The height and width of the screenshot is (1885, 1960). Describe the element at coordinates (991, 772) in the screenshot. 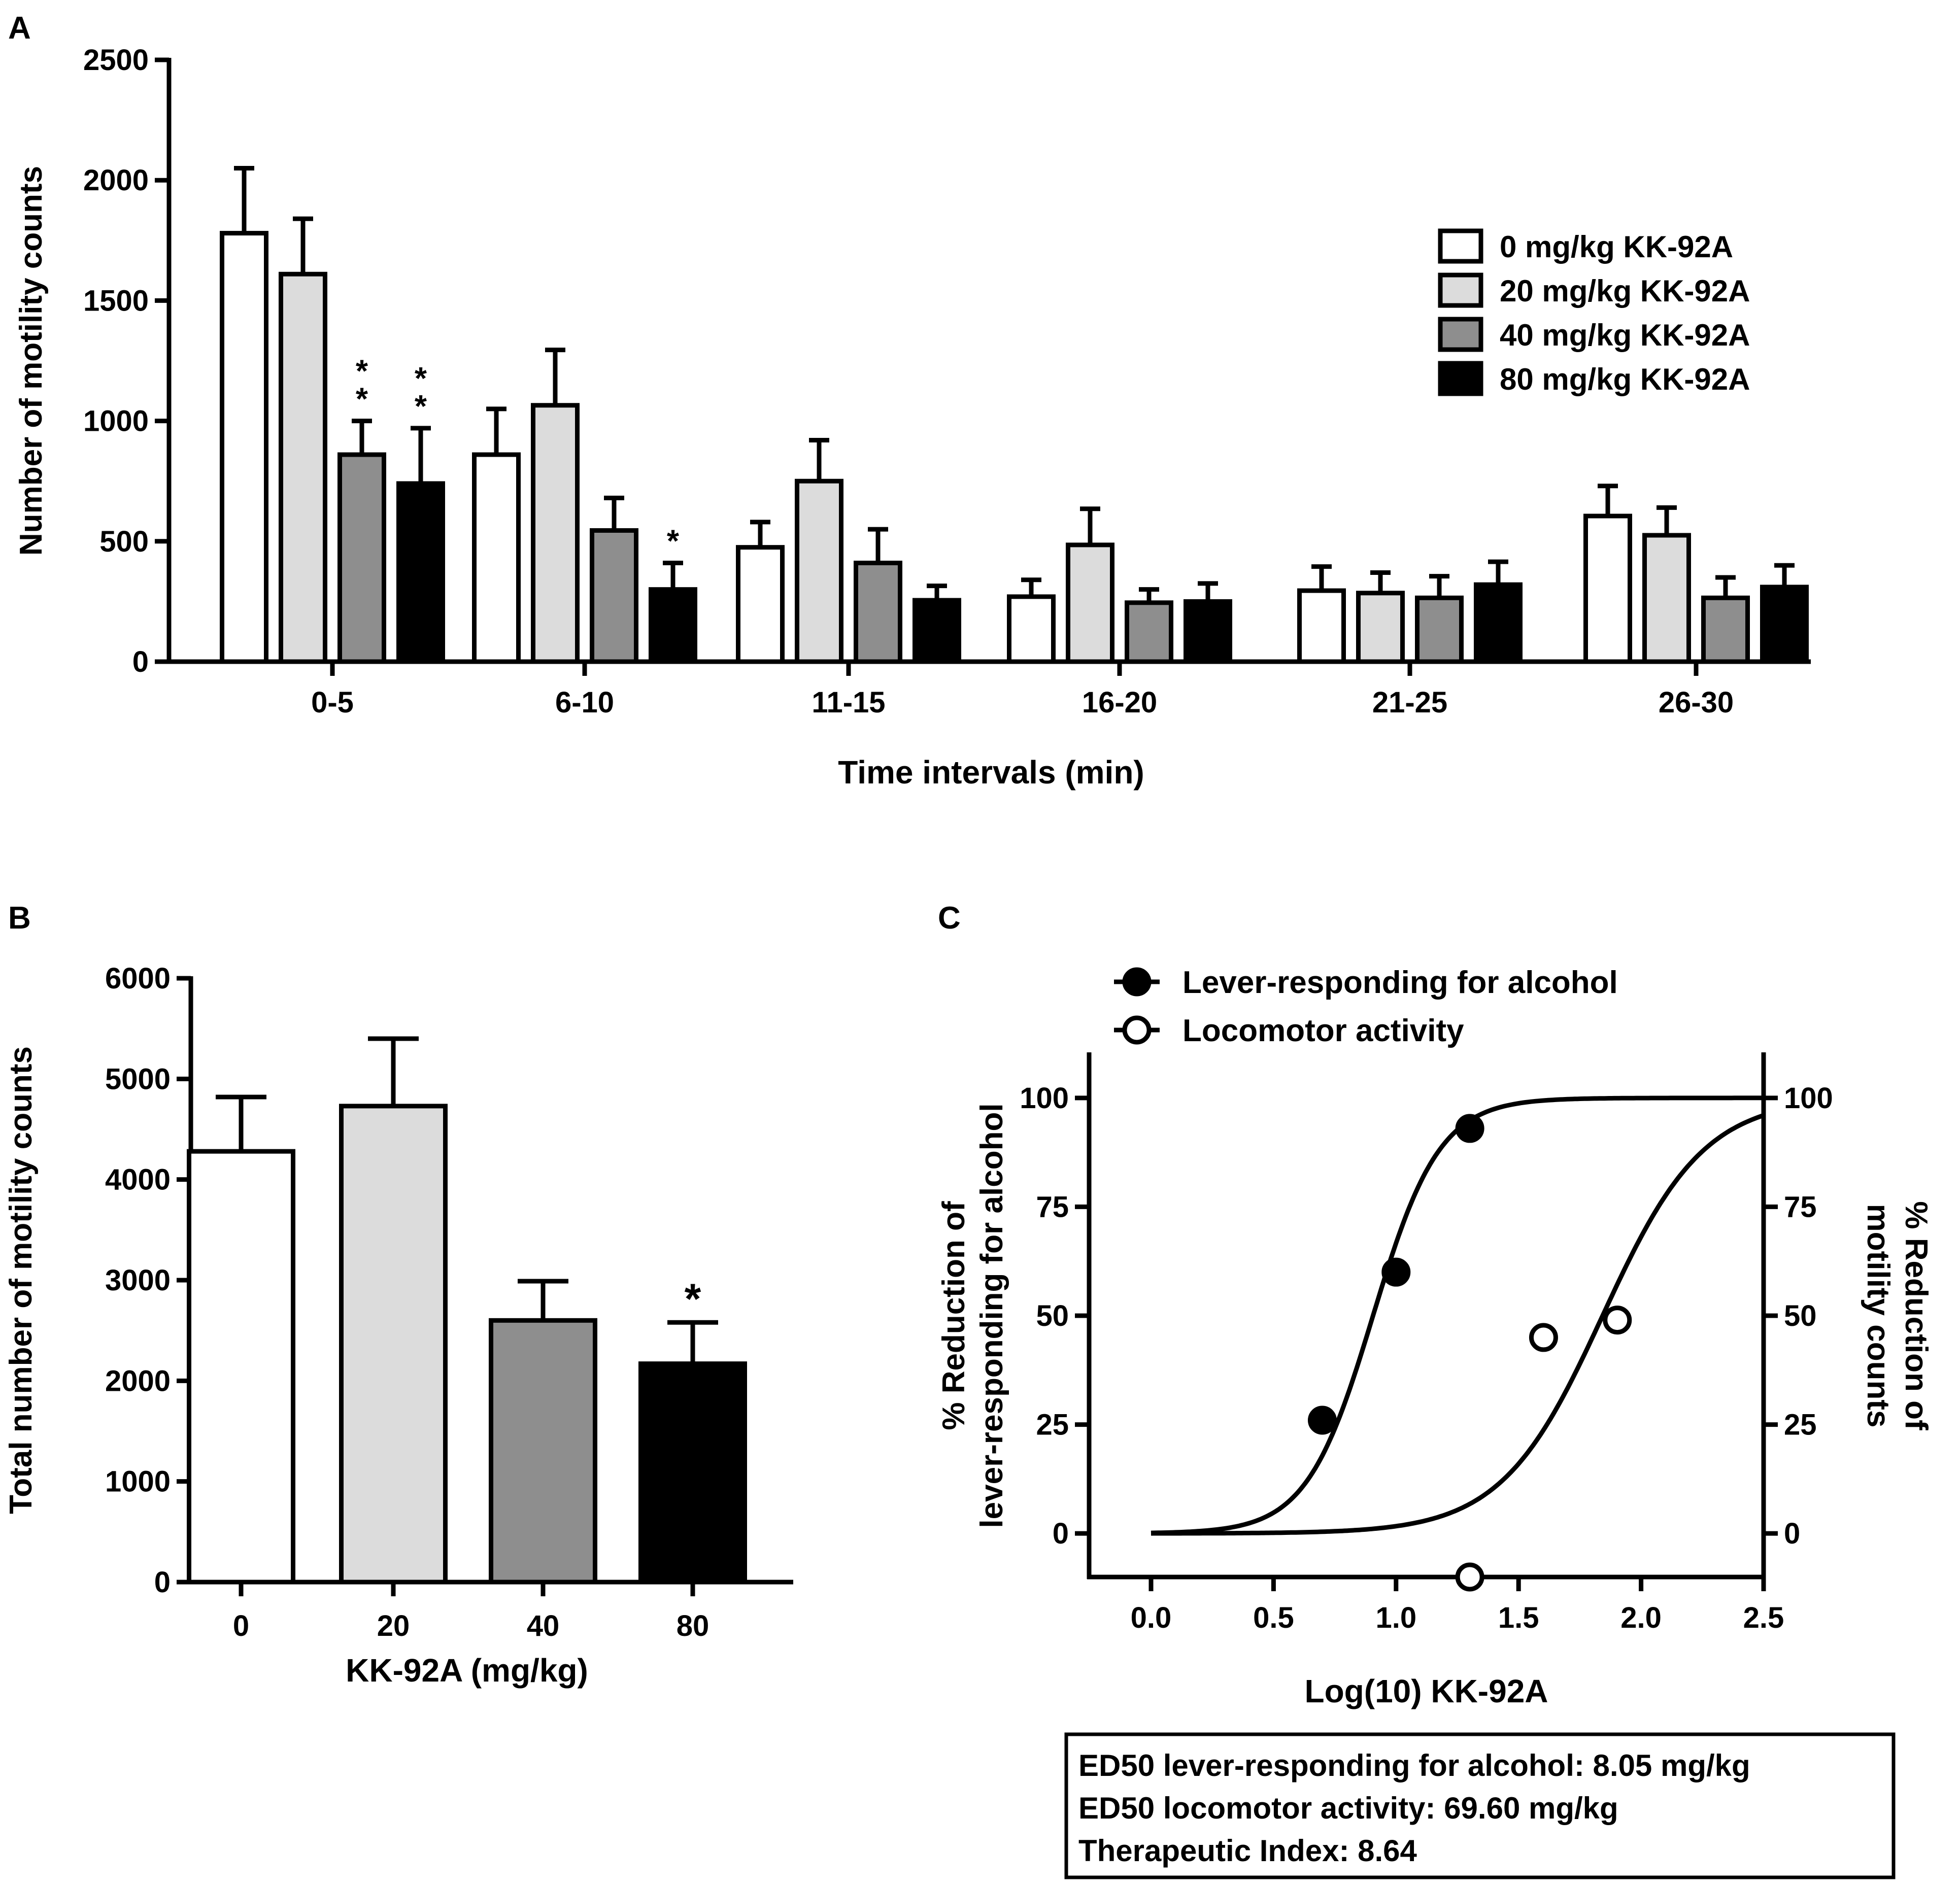

I see `x-axis-title: Time intervals (min)` at that location.